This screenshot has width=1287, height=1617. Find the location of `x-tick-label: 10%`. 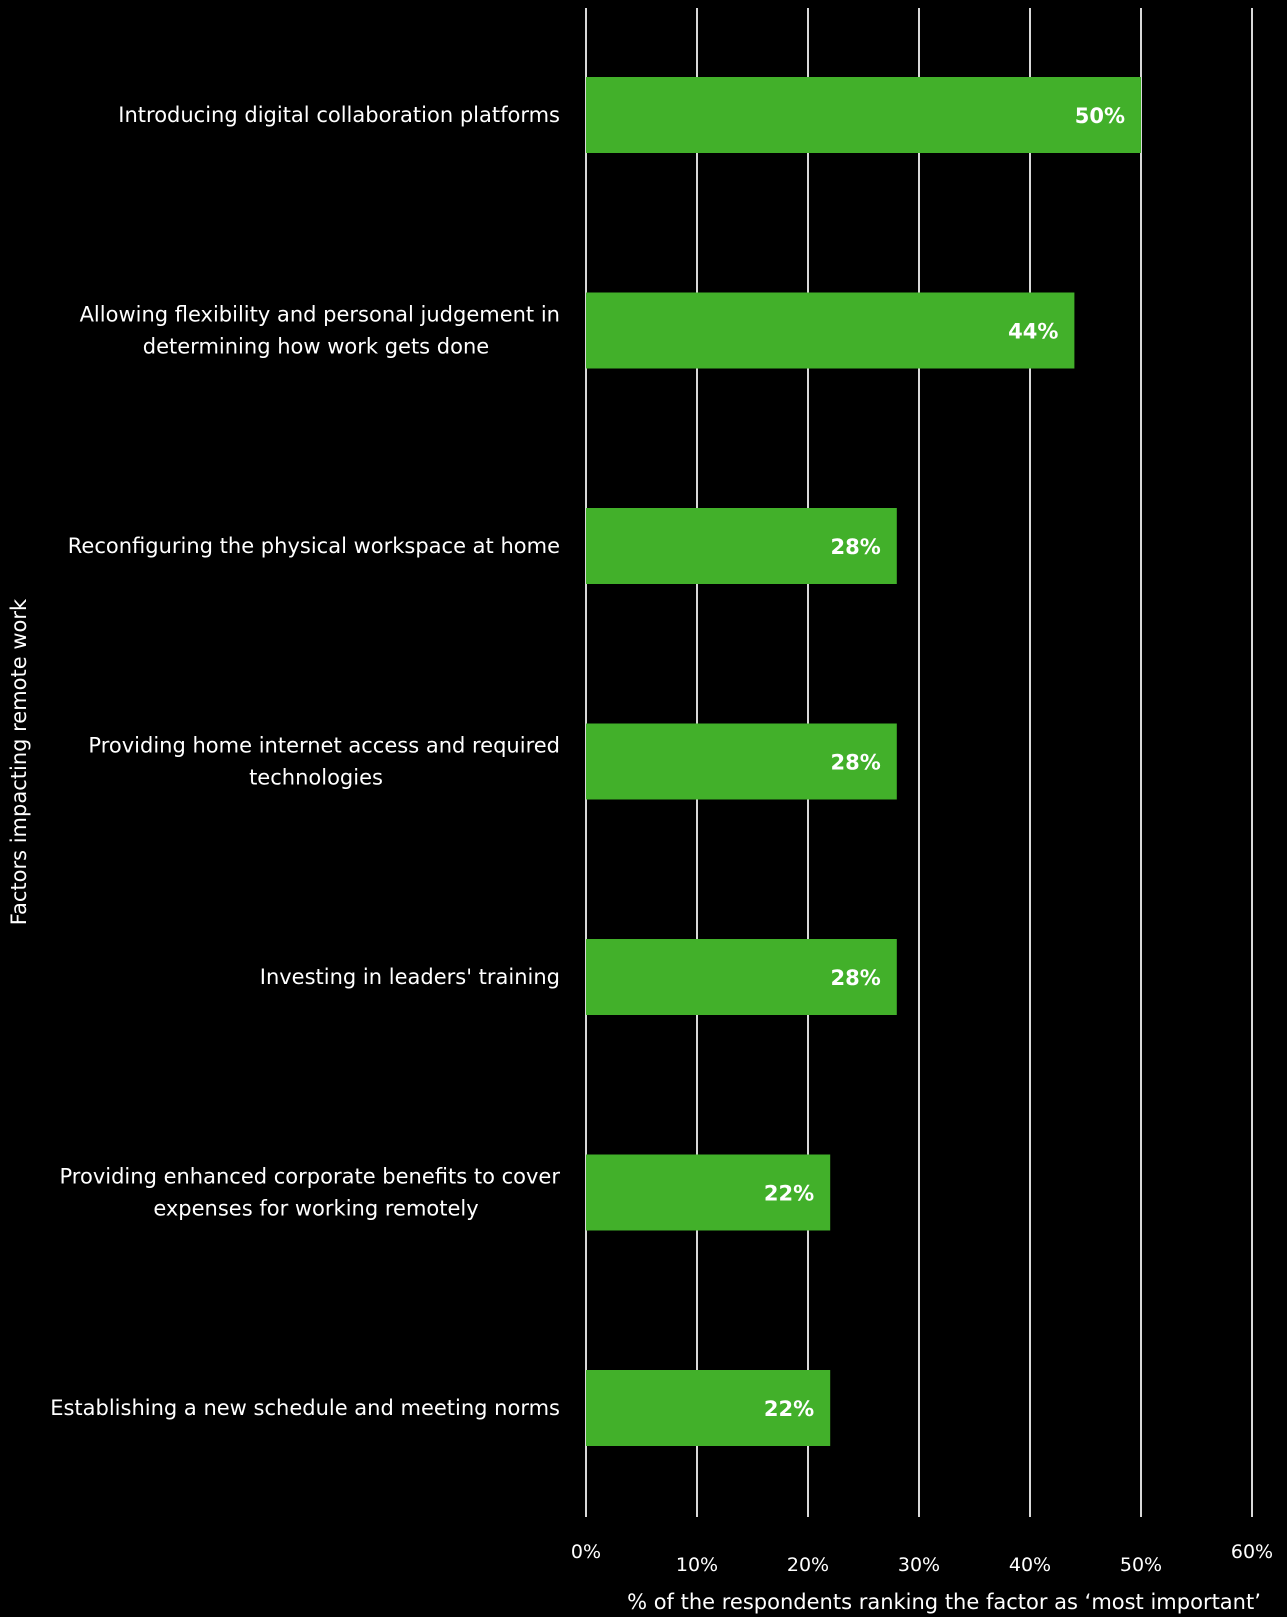

x-tick-label: 10% is located at coordinates (697, 1565).